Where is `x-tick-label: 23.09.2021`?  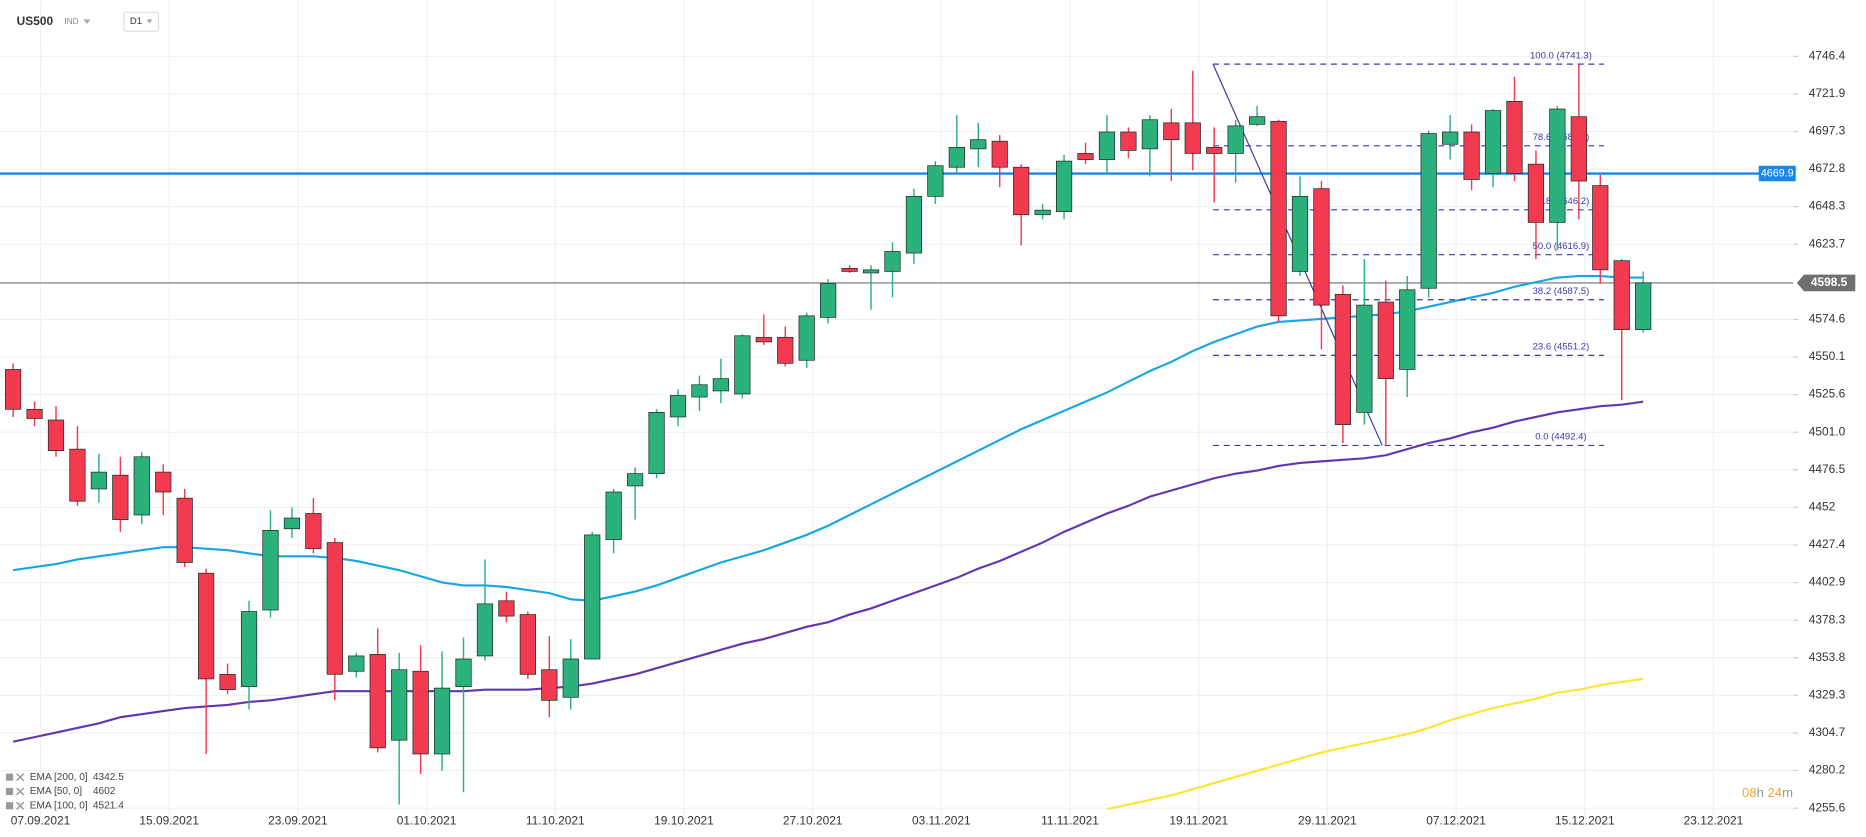 x-tick-label: 23.09.2021 is located at coordinates (298, 820).